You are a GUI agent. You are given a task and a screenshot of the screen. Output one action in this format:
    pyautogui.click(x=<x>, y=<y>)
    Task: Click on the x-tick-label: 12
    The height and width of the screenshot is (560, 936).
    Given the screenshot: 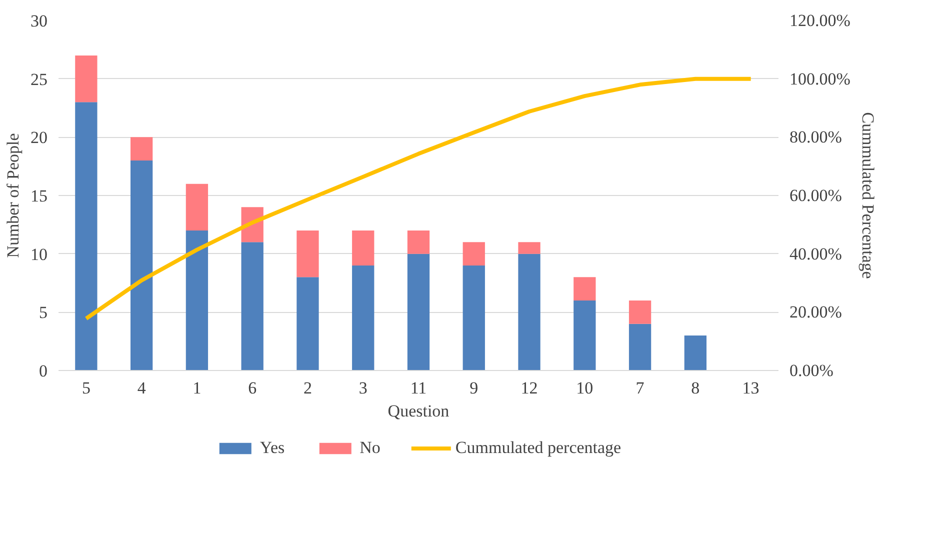 What is the action you would take?
    pyautogui.click(x=529, y=388)
    